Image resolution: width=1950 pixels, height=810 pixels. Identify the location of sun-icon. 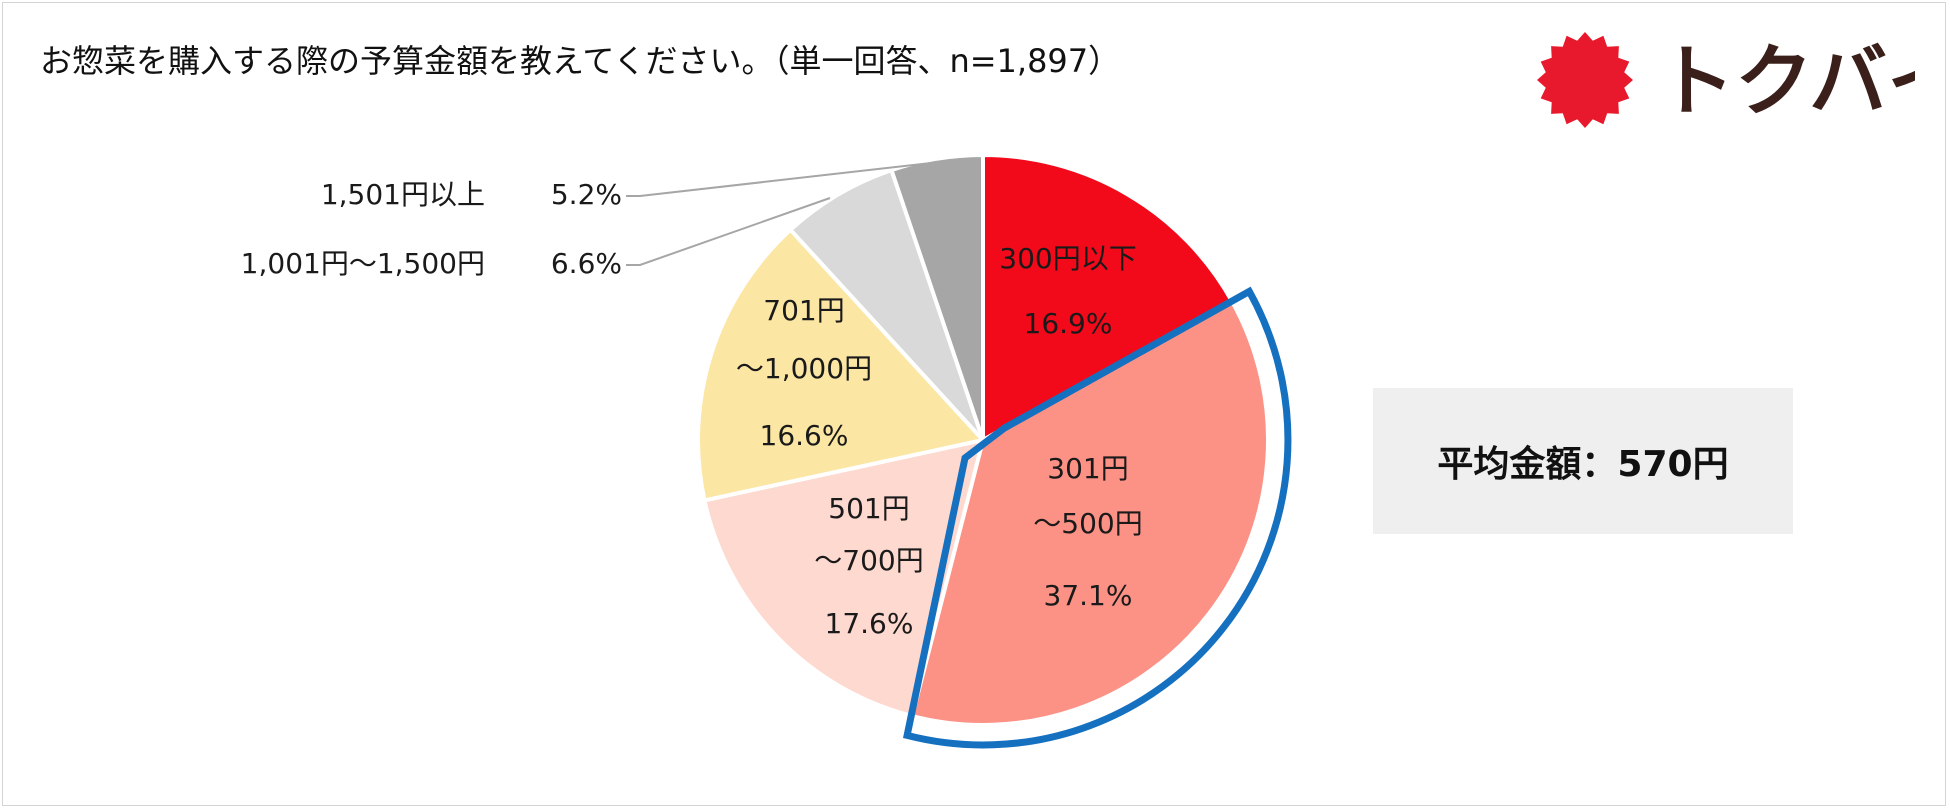
(1585, 80).